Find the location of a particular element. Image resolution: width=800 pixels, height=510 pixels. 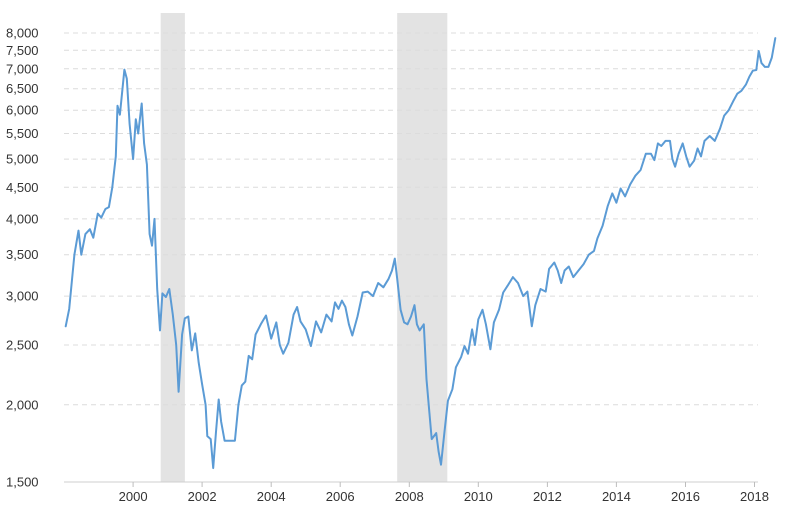

y-tick-label: 2,000 is located at coordinates (22, 404).